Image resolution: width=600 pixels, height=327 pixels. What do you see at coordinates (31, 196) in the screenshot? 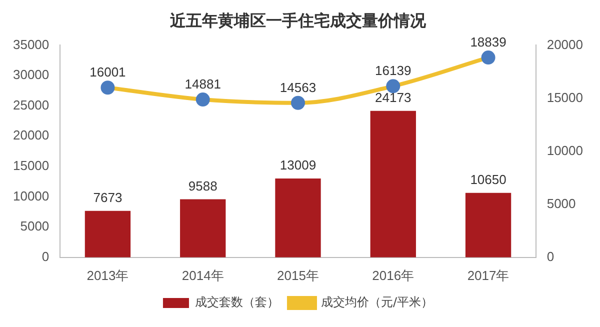
I see `y-tick-label: 10000` at bounding box center [31, 196].